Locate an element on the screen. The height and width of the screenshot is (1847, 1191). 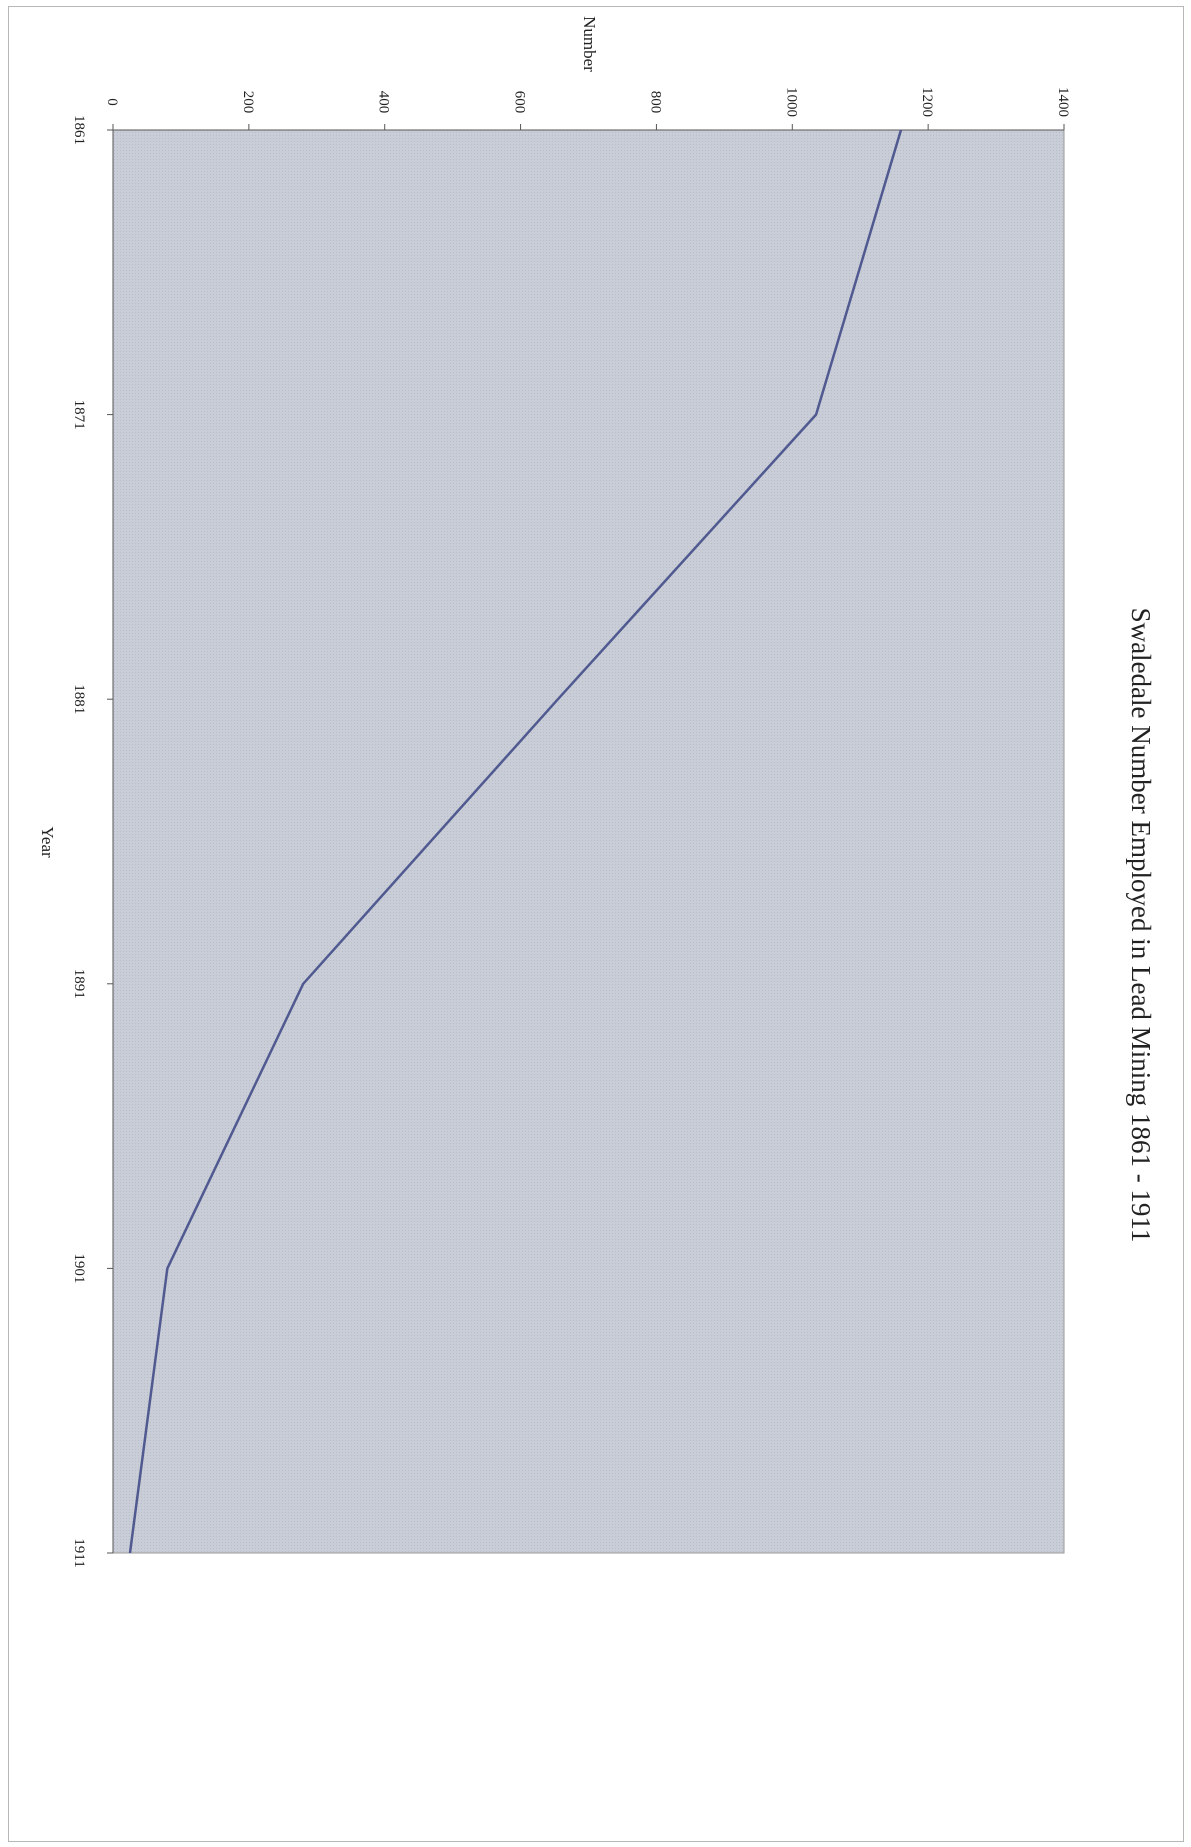
x-tick-label: 1901 is located at coordinates (79, 1268).